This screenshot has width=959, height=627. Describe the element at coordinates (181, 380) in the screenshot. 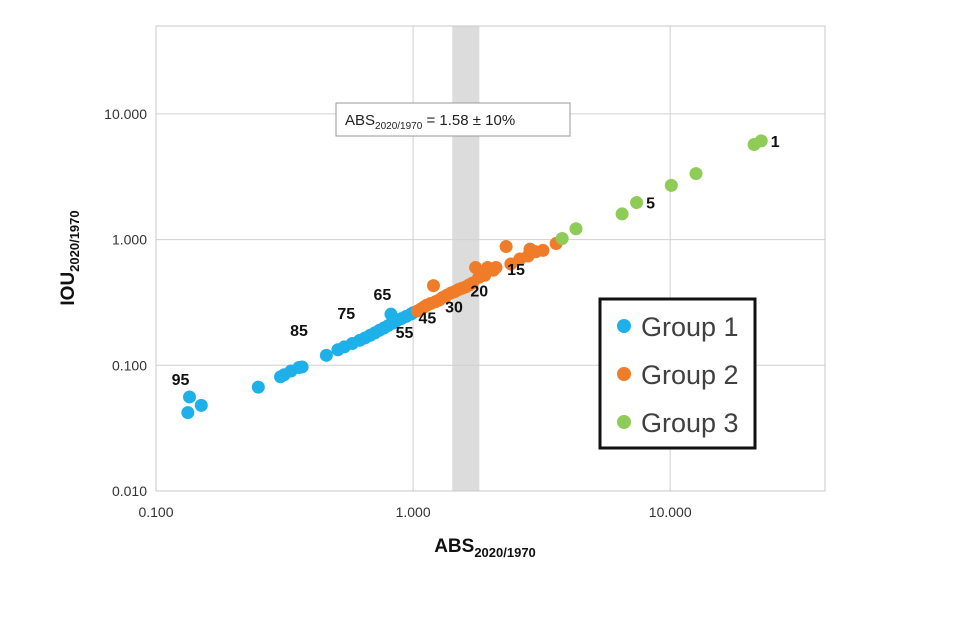

I see `point-label: 95` at that location.